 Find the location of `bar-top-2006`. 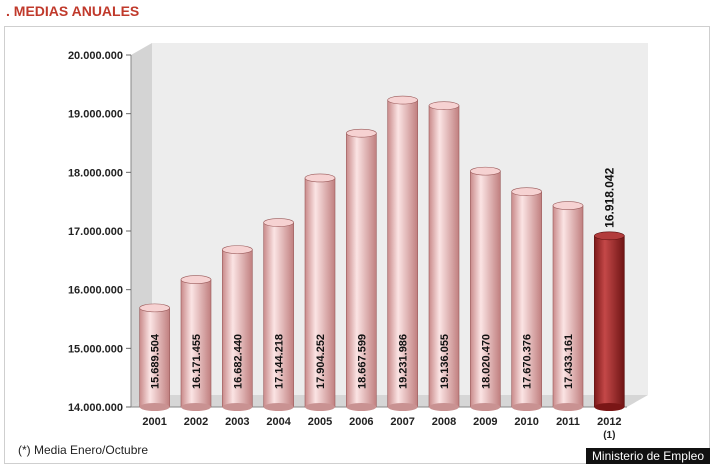

bar-top-2006 is located at coordinates (361, 133).